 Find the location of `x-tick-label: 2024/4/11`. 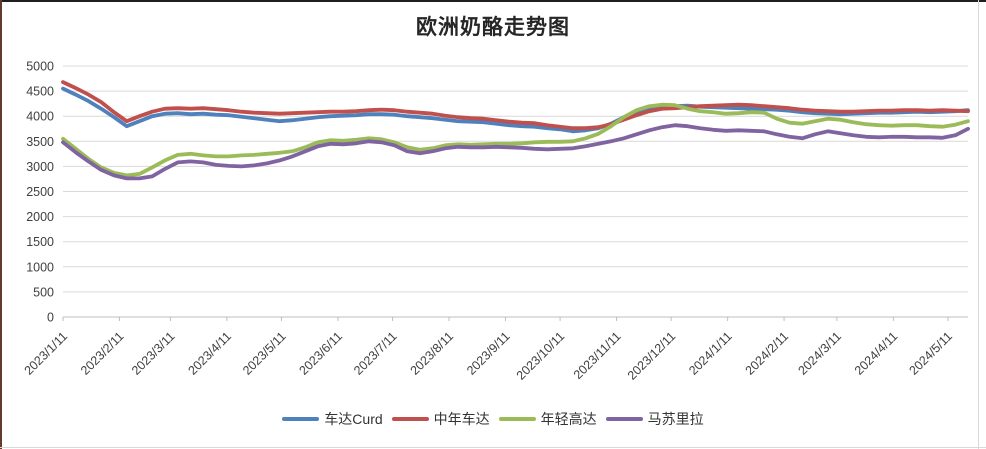

x-tick-label: 2024/4/11 is located at coordinates (876, 353).